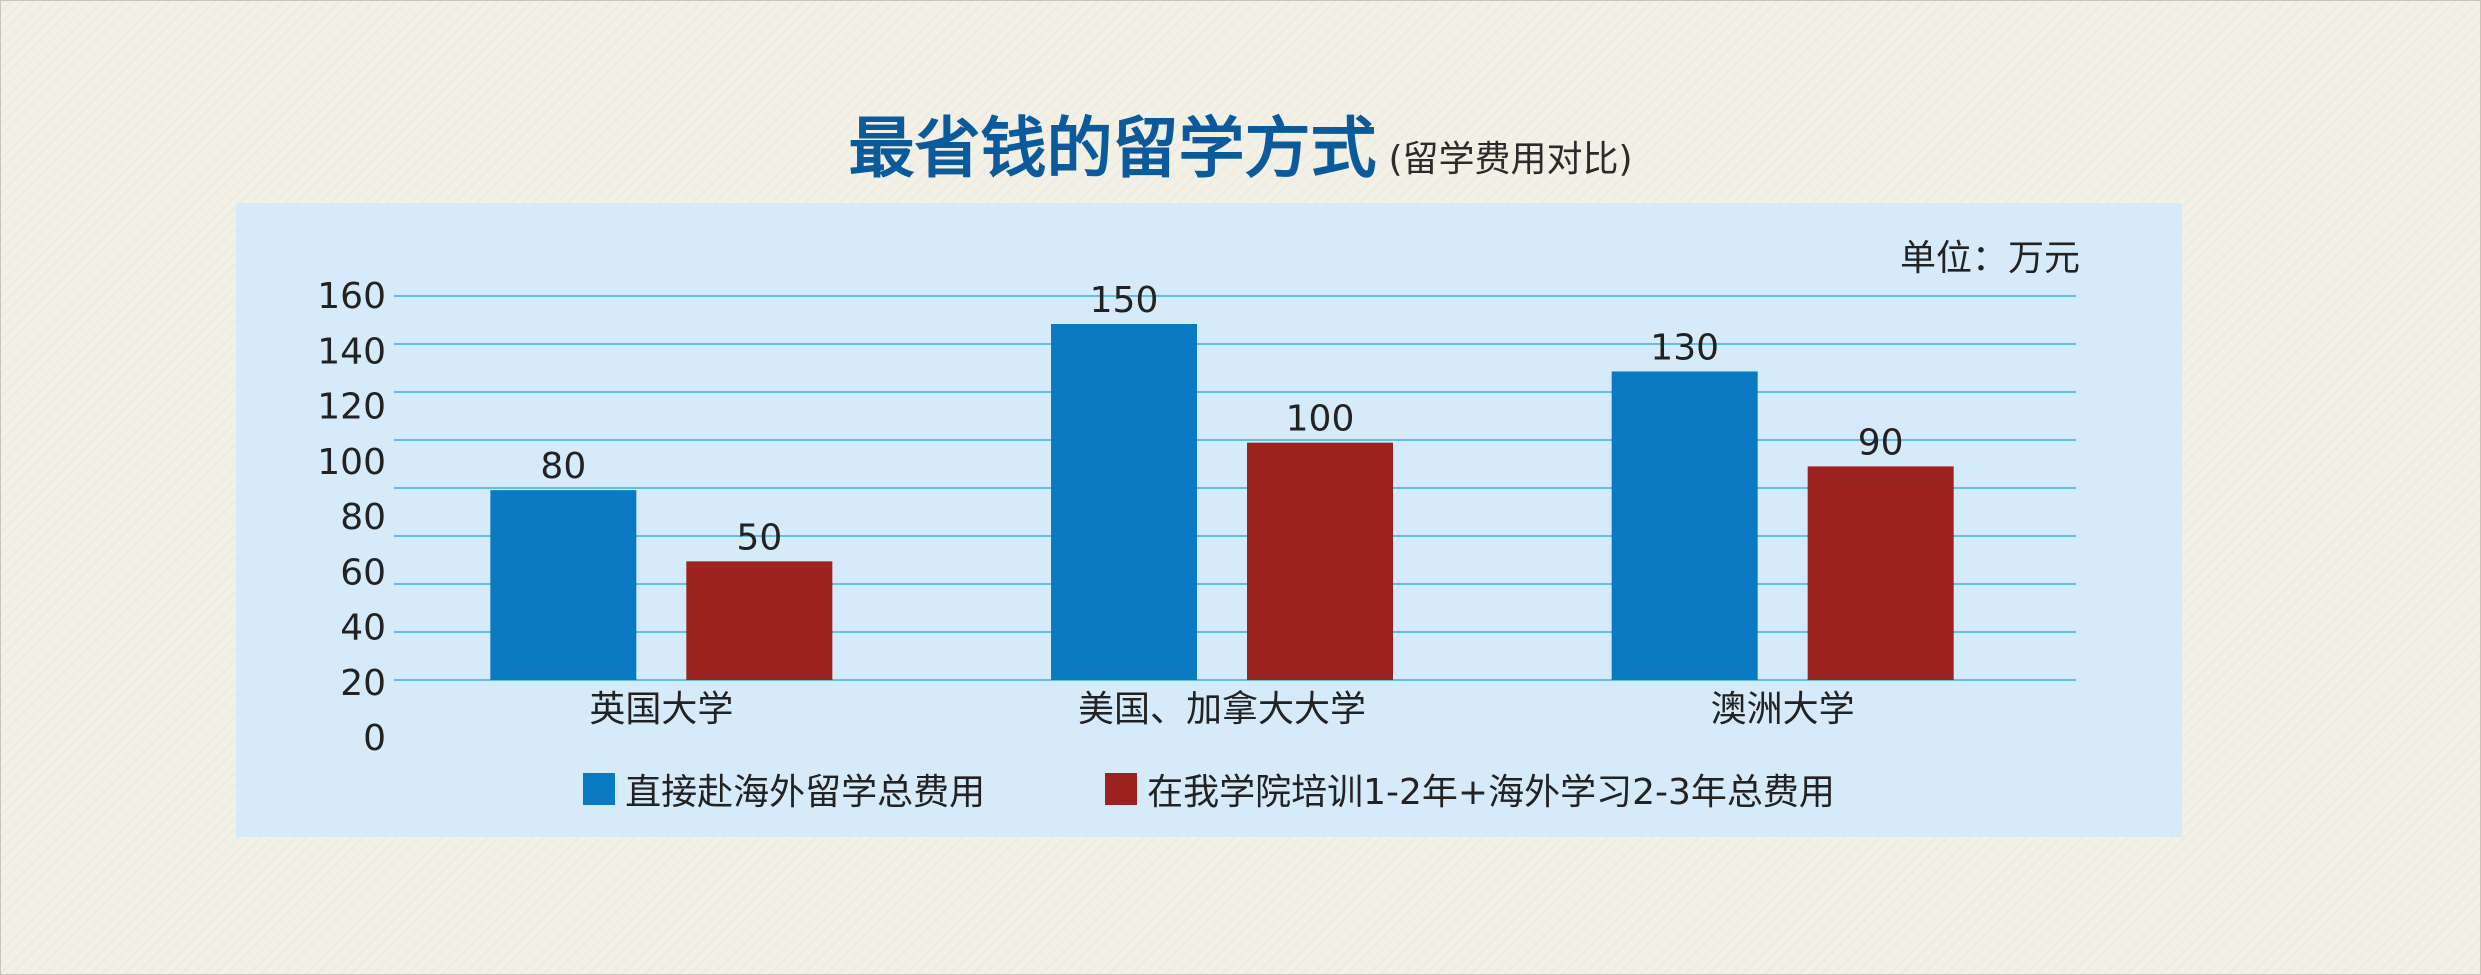 This screenshot has height=975, width=2481. What do you see at coordinates (363, 517) in the screenshot?
I see `y-tick-label: 80` at bounding box center [363, 517].